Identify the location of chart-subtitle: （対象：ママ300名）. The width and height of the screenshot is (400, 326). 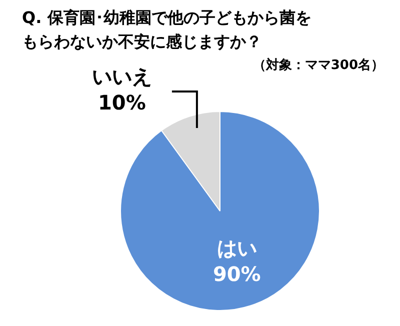
(318, 65).